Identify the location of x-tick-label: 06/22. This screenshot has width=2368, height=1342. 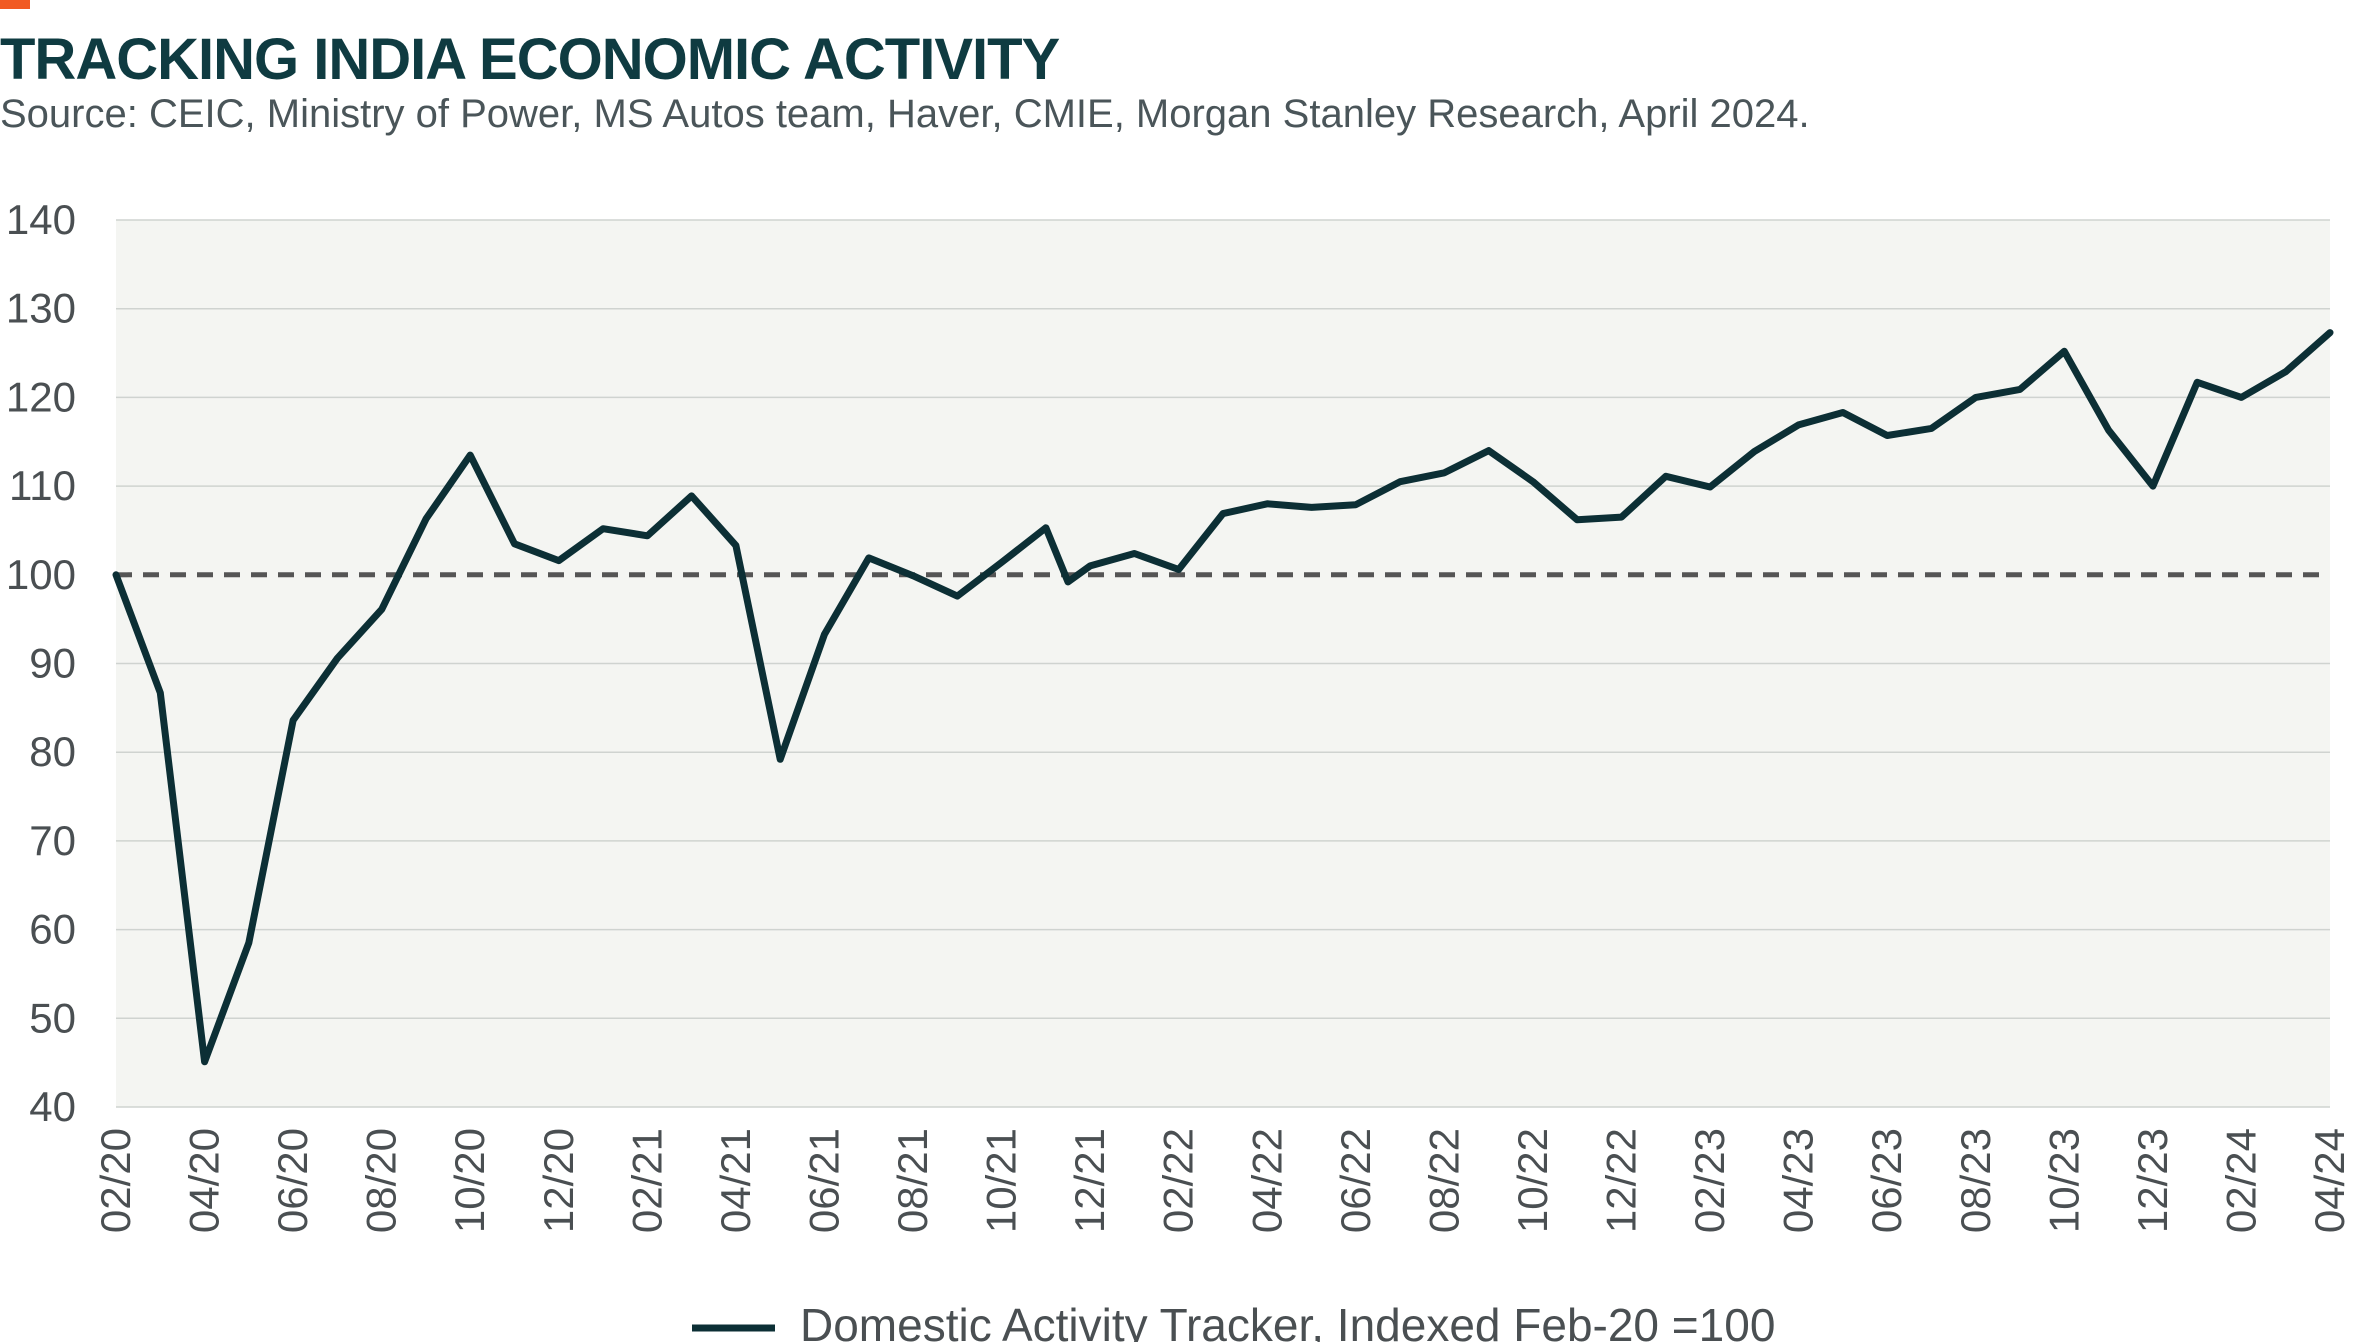
(1355, 1180).